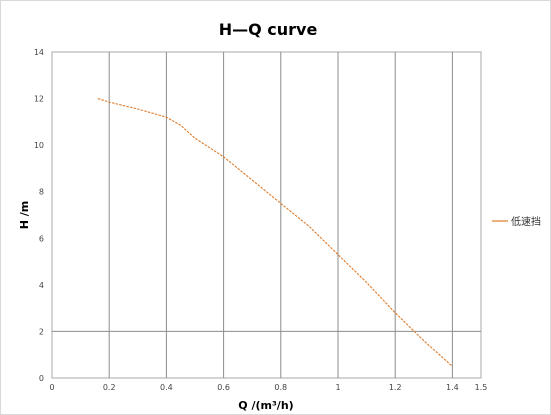 This screenshot has height=415, width=551. I want to click on y-tick-label: 12, so click(39, 99).